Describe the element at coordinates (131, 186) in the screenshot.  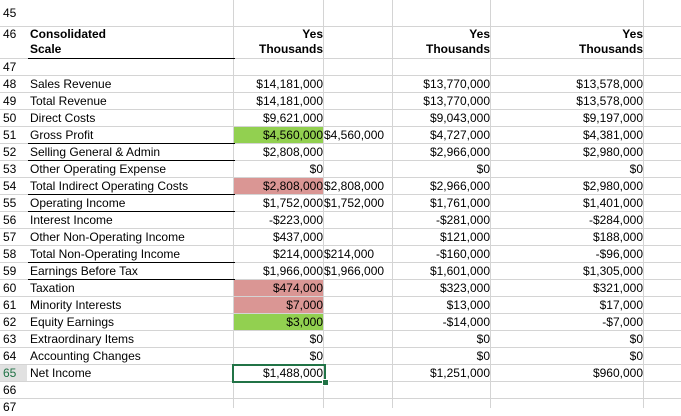
I see `row-label-cell: Total Indirect Operating Costs` at that location.